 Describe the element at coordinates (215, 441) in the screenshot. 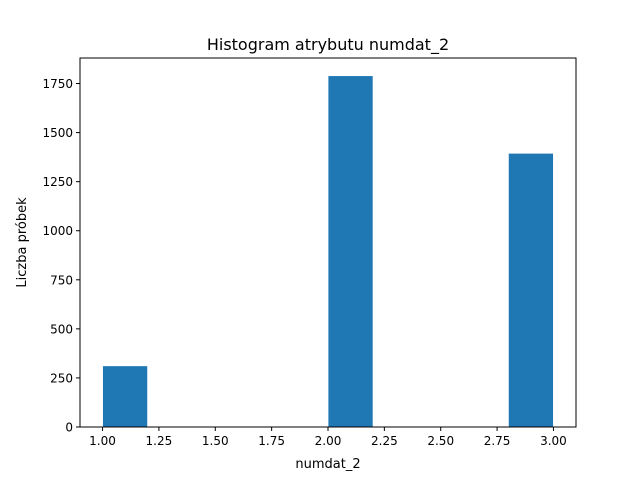

I see `x-tick-label: 1.50` at that location.